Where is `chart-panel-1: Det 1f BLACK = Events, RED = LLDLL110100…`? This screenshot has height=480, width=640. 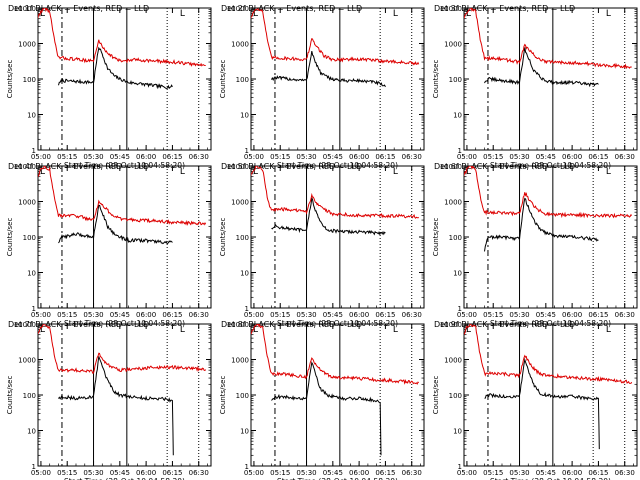 chart-panel-1: Det 1f BLACK = Events, RED = LLDLL110100… is located at coordinates (109, 87).